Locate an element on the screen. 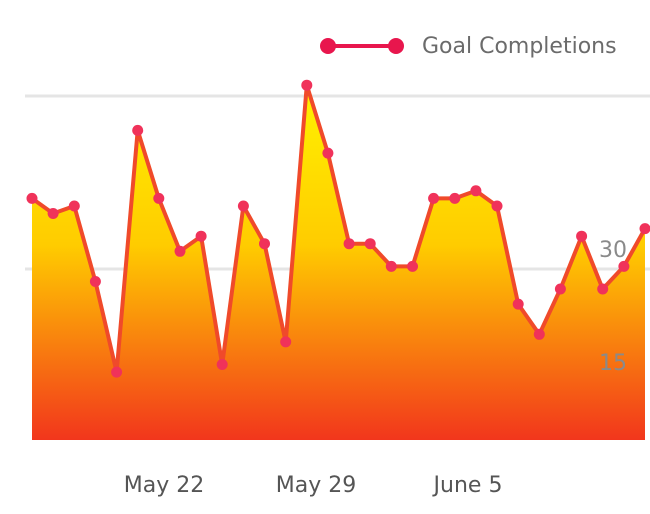  x-tick-label-june-5: June 5 is located at coordinates (467, 485).